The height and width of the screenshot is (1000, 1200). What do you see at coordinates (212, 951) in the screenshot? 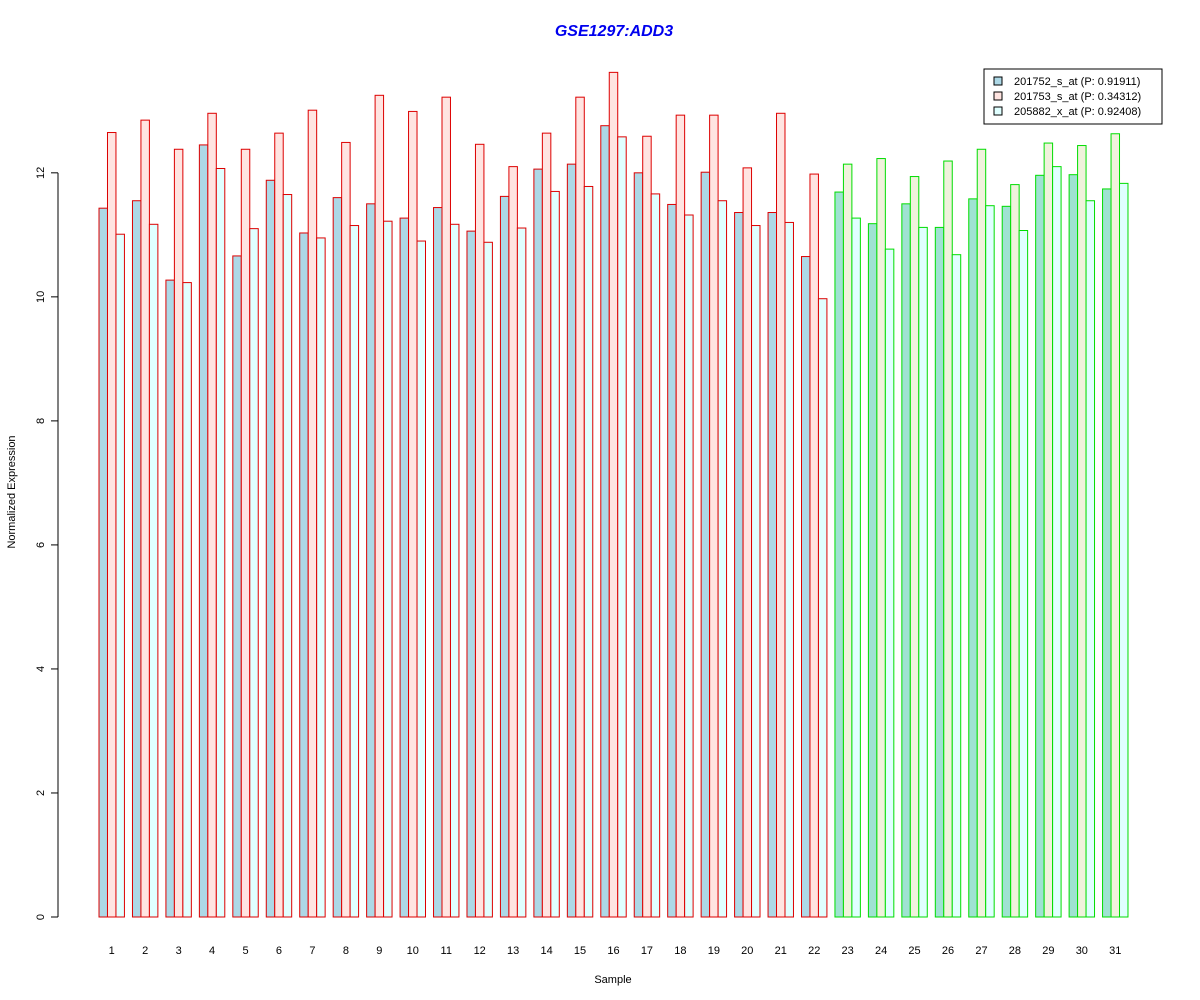
I see `x-tick-label: 4` at bounding box center [212, 951].